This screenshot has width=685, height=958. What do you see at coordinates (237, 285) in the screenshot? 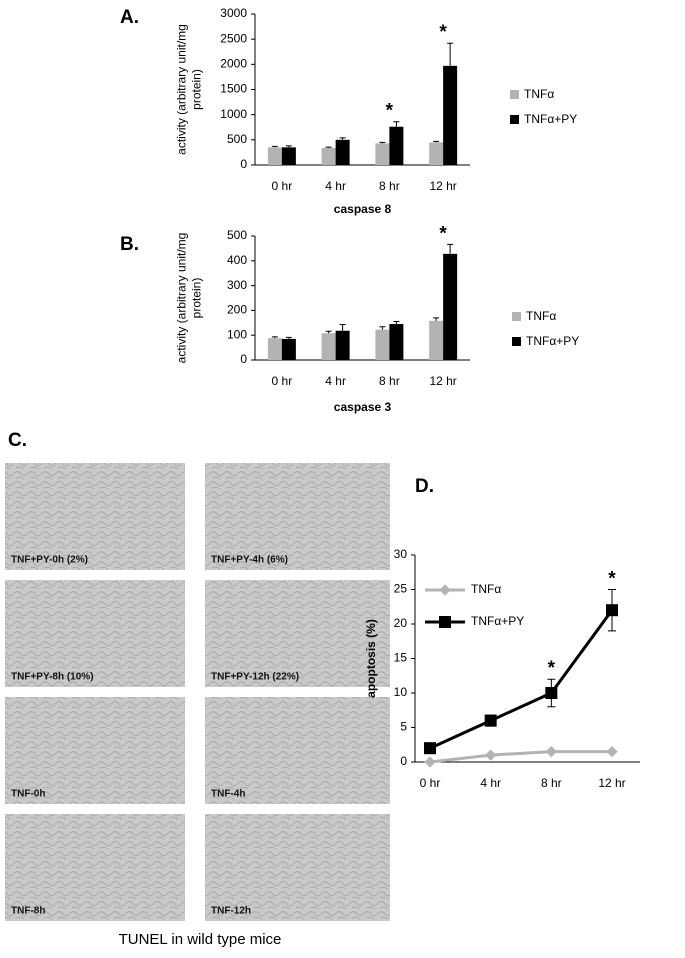
I see `y-tick-label: 300` at bounding box center [237, 285].